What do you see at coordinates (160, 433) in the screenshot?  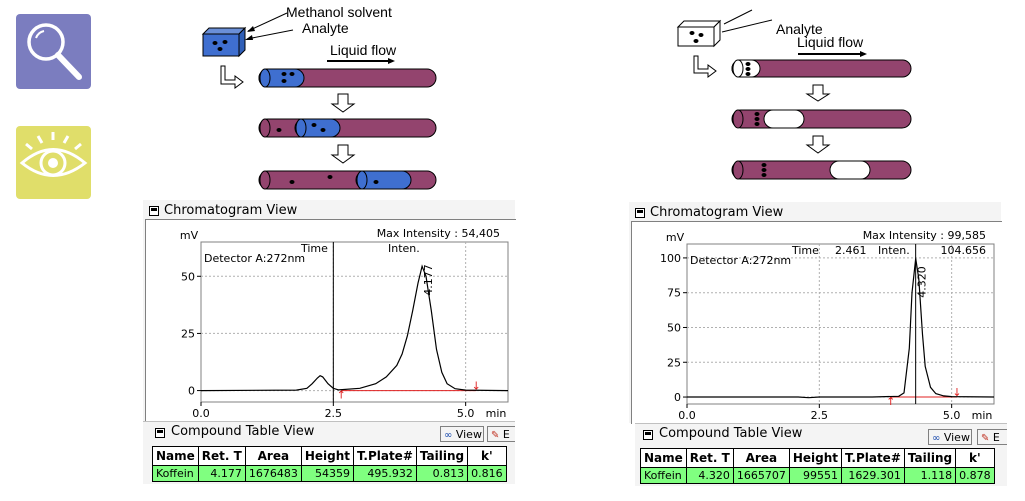 I see `left-table-menu-button` at bounding box center [160, 433].